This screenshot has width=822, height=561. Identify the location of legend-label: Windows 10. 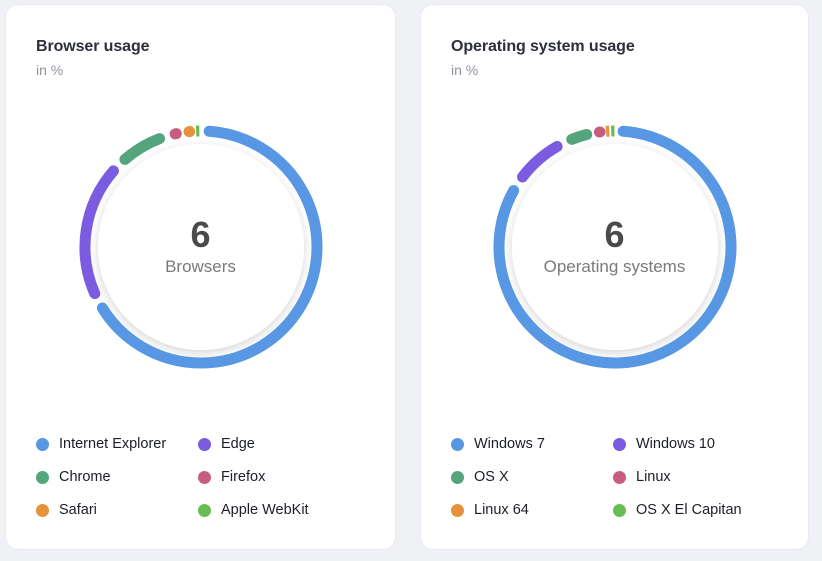
(675, 444).